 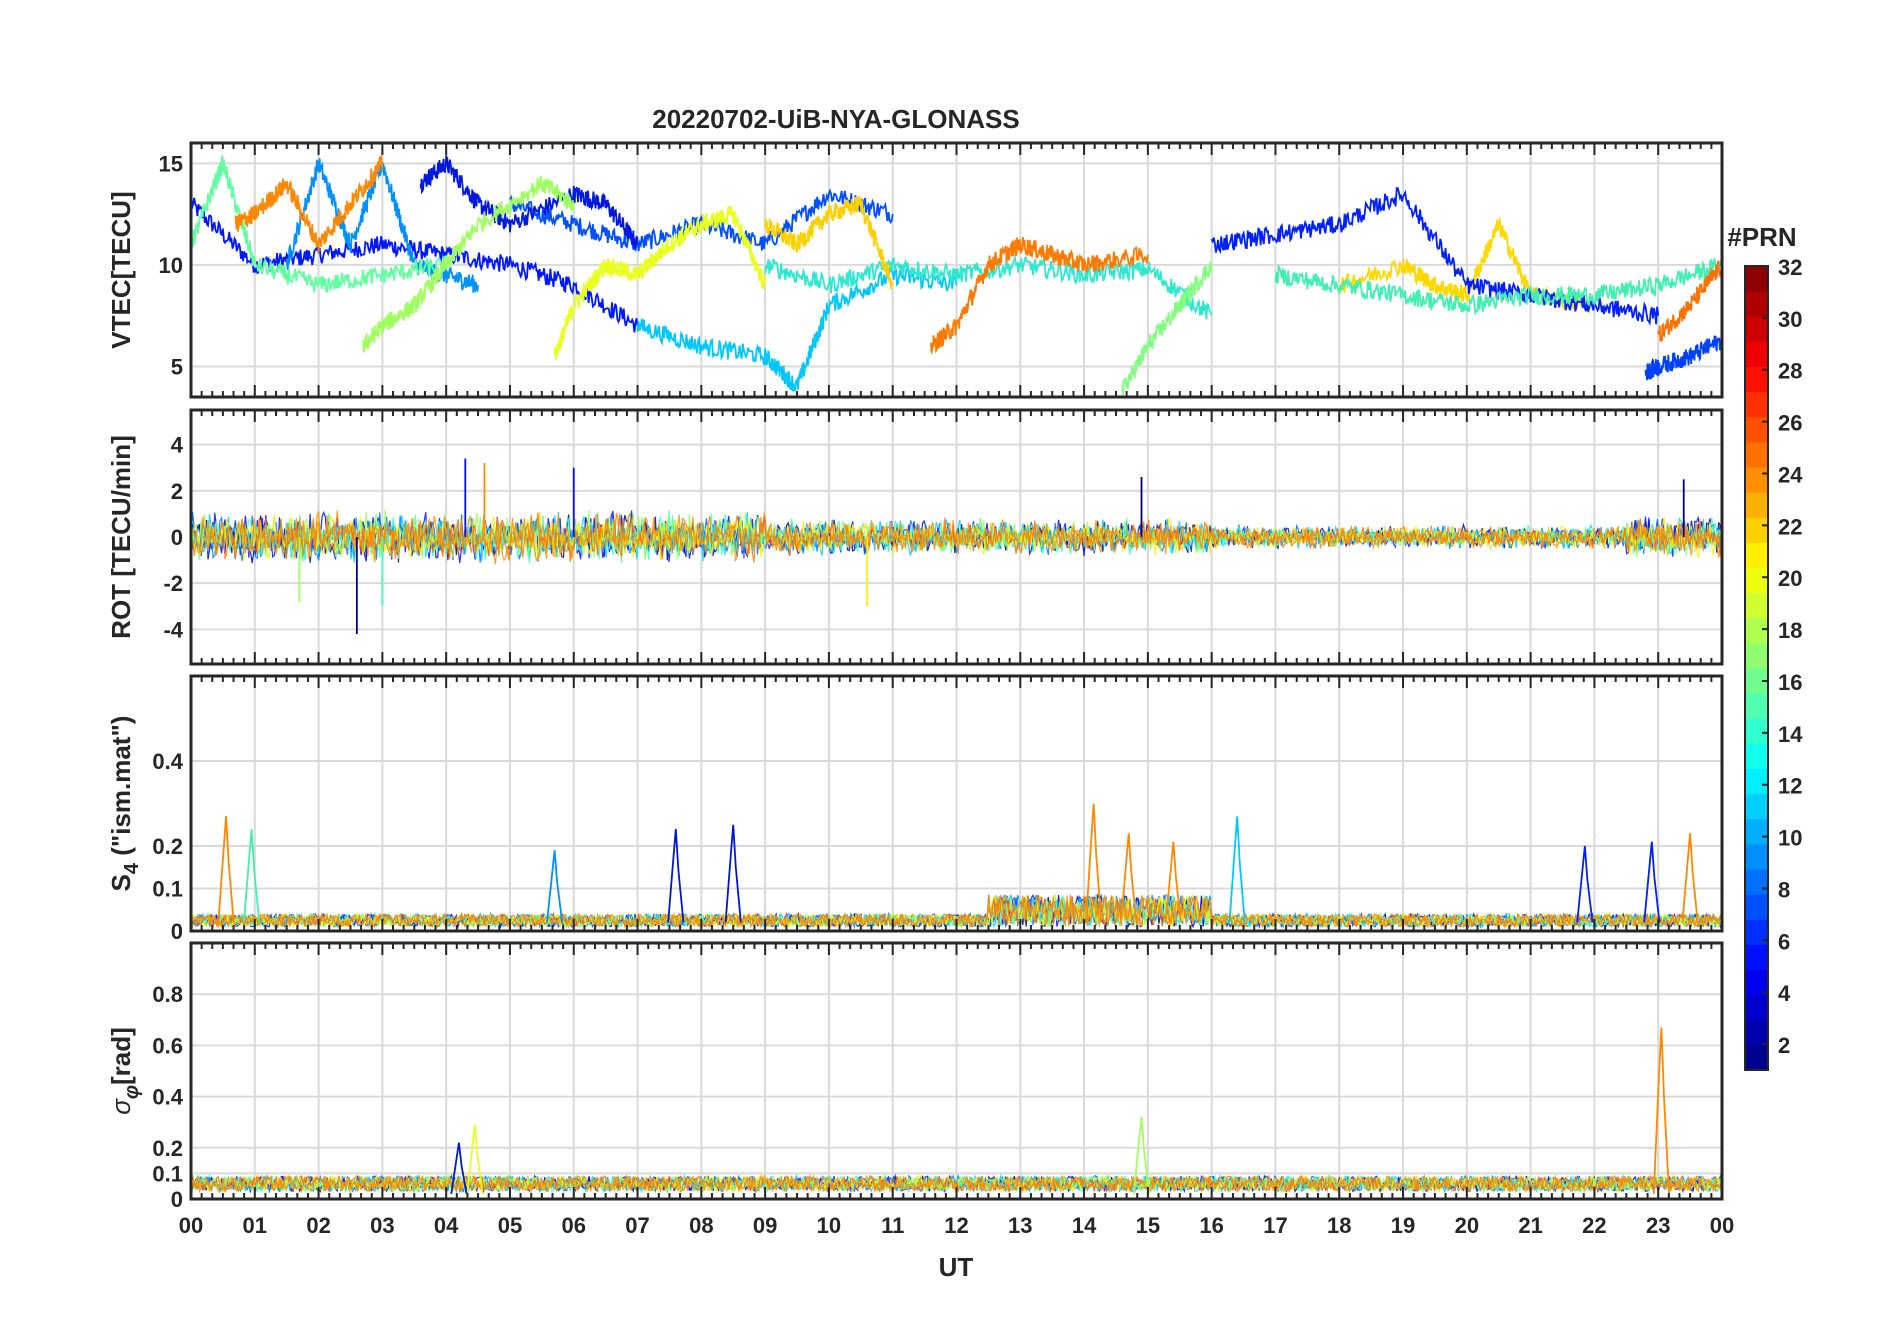 What do you see at coordinates (132, 868) in the screenshot?
I see `y-axis-title-sub: 4` at bounding box center [132, 868].